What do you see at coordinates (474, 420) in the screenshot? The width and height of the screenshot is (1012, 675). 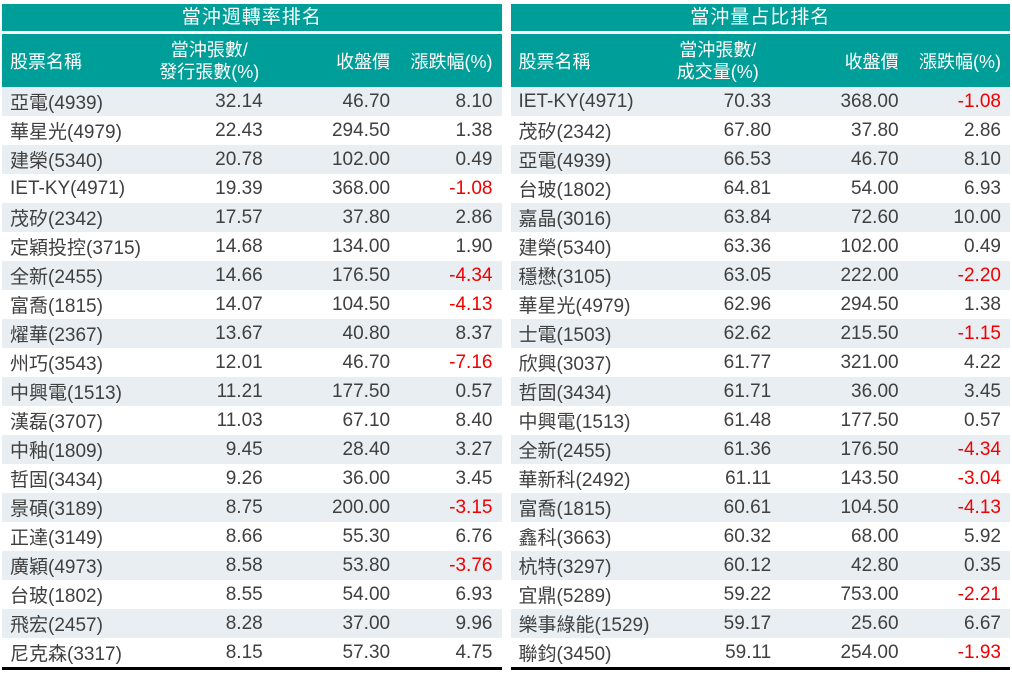 I see `change-percent-cell: 8.40` at bounding box center [474, 420].